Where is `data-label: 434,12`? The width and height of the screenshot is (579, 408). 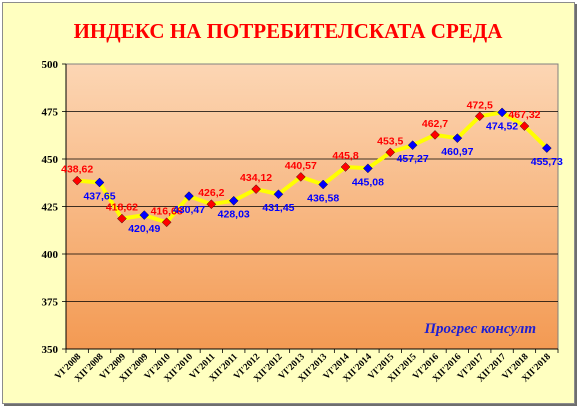
data-label: 434,12 is located at coordinates (256, 178).